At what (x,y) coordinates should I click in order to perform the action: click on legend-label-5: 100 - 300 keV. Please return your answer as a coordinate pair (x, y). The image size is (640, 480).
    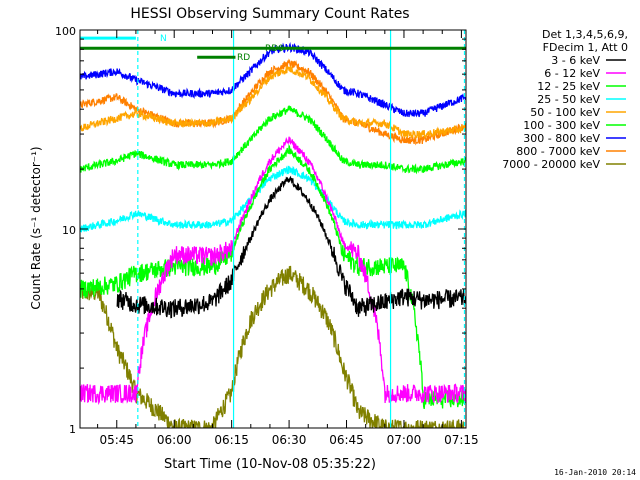
    Looking at the image, I should click on (561, 125).